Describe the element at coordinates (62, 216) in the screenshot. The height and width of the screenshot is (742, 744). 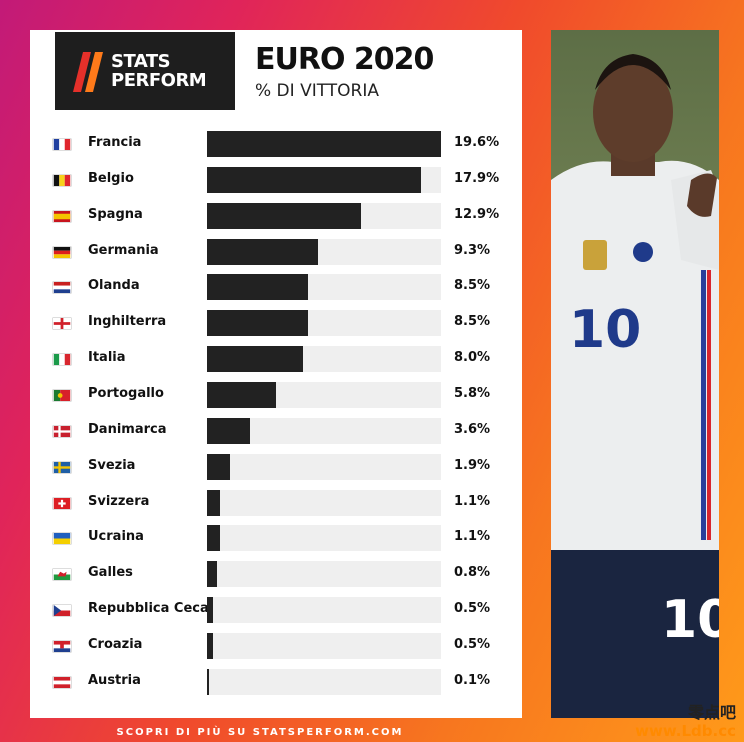
I see `flag-spain-icon` at that location.